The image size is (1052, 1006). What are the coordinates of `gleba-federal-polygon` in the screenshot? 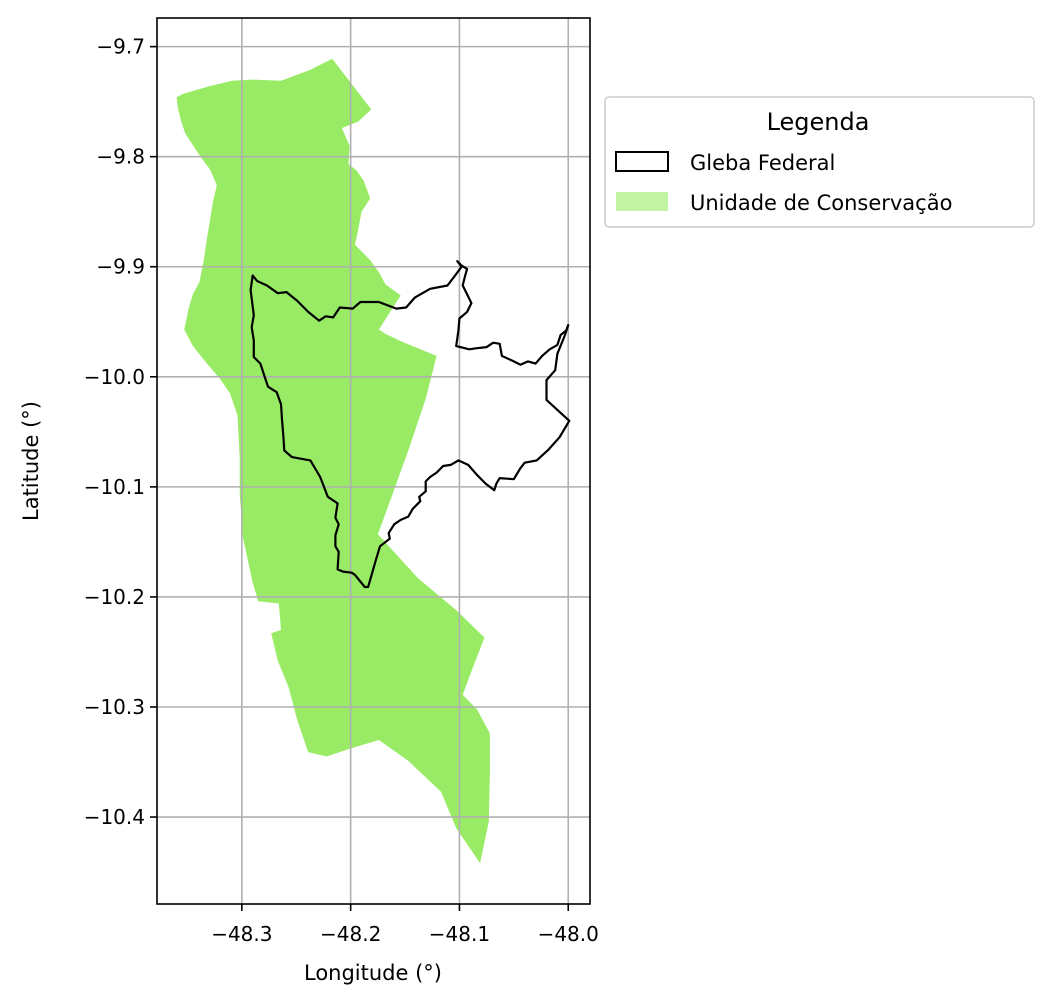 It's located at (410, 424).